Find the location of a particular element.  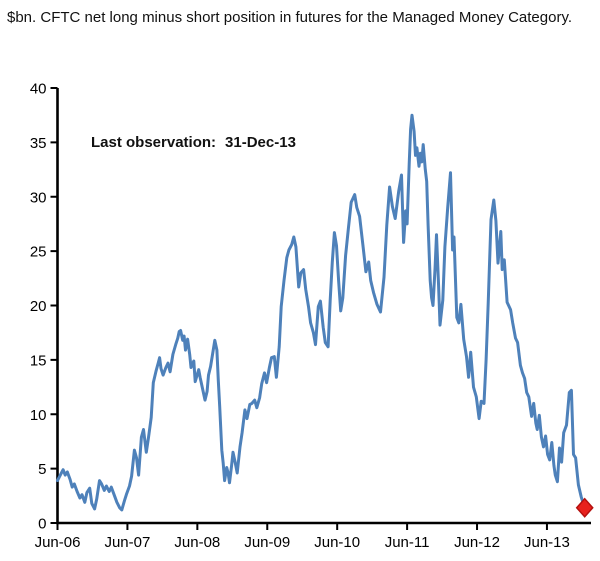

x-tick-label: Jun-08 is located at coordinates (197, 542).